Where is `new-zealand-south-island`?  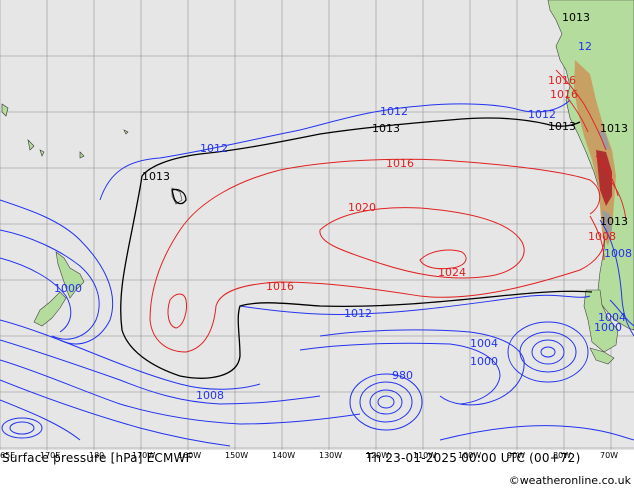
new-zealand-south-island is located at coordinates (50, 309).